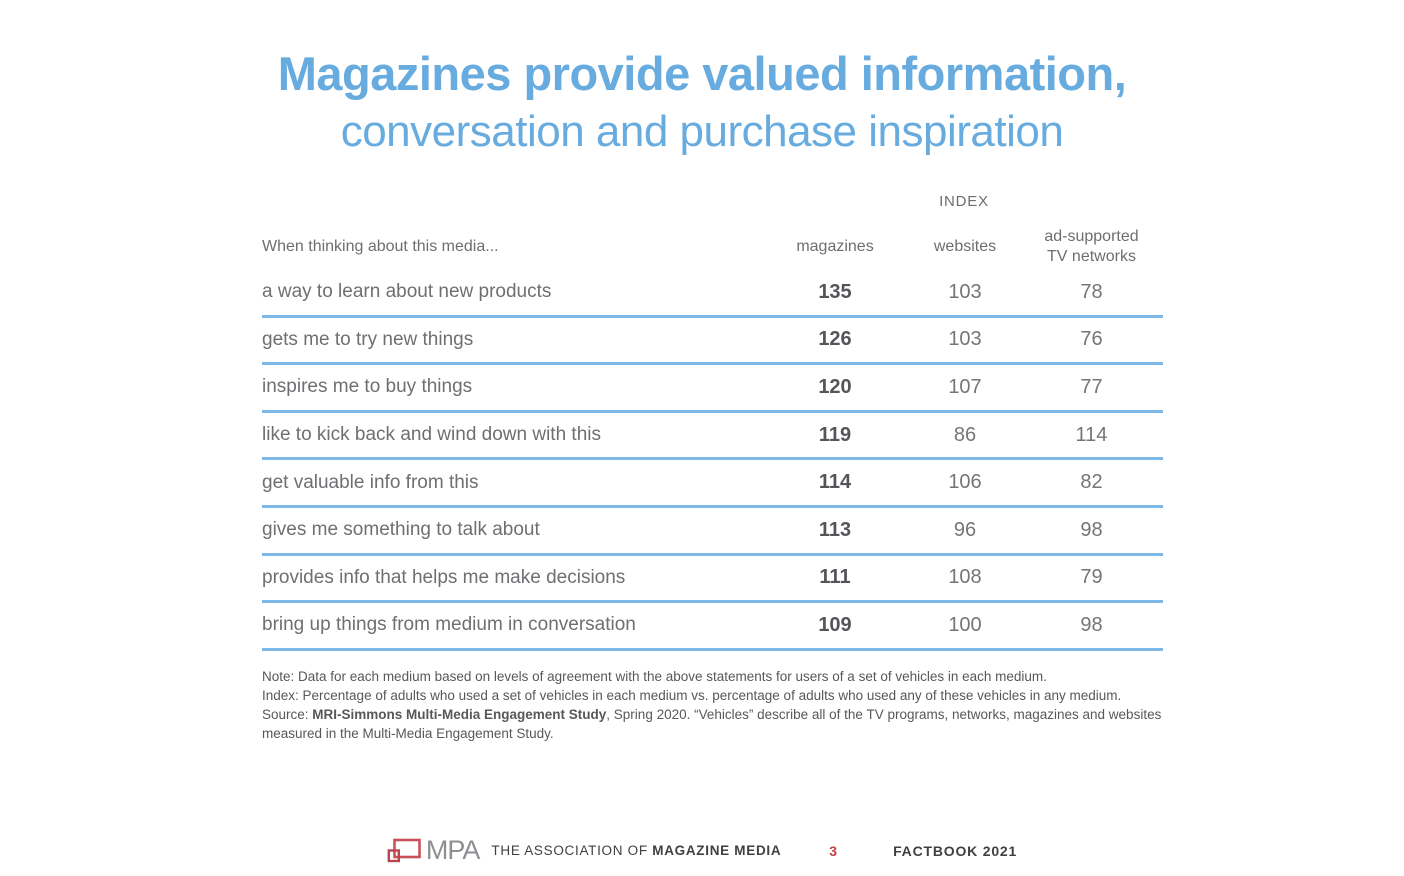 The height and width of the screenshot is (876, 1404). Describe the element at coordinates (835, 339) in the screenshot. I see `magazines-value: 126` at that location.